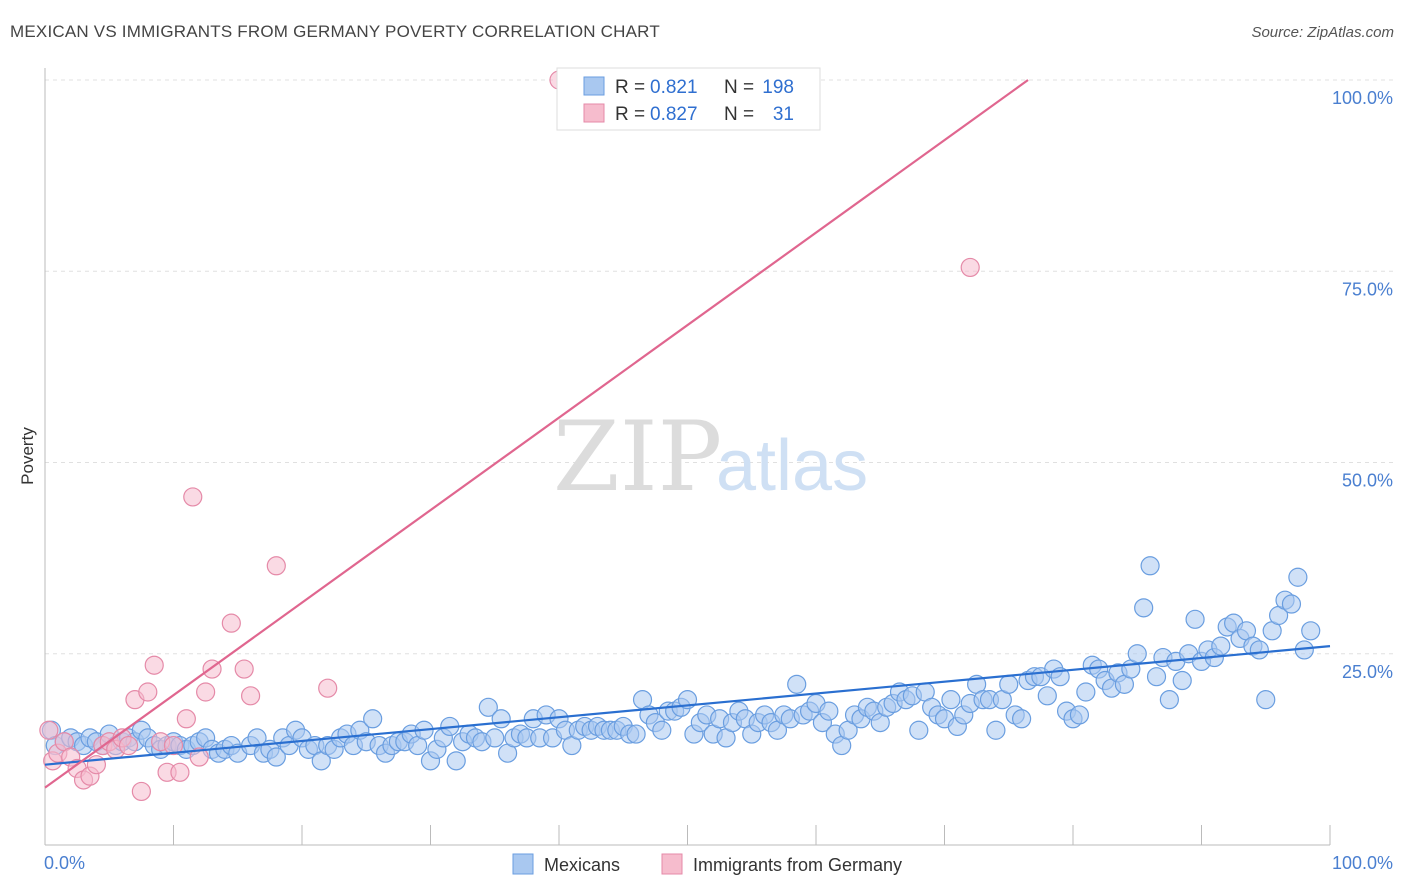 This screenshot has width=1406, height=892. What do you see at coordinates (64, 863) in the screenshot?
I see `x-tick-label-0: 0.0%` at bounding box center [64, 863].